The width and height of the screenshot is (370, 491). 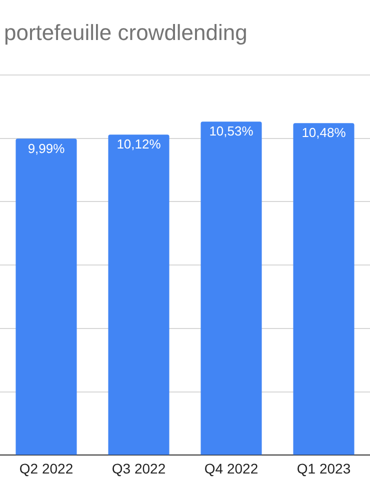 I want to click on data-label: 9,99%, so click(x=47, y=148).